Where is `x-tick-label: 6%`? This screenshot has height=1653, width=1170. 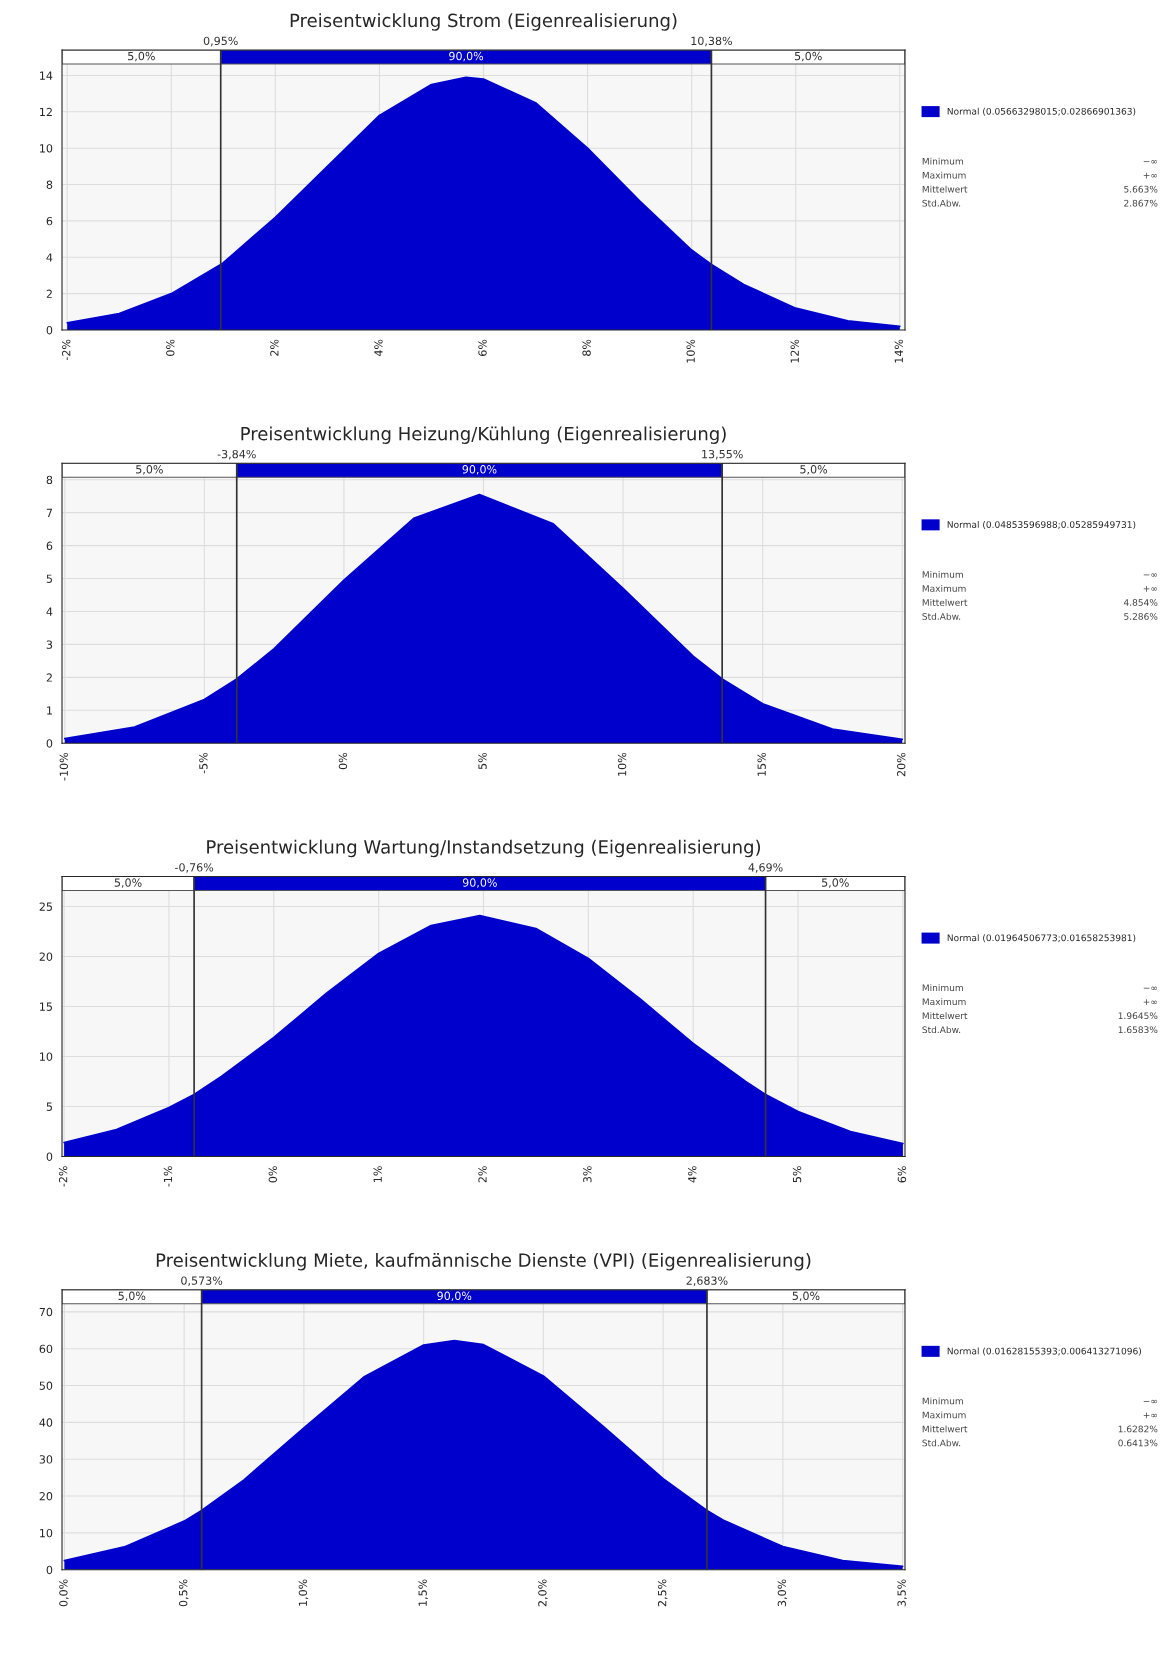
x-tick-label: 6% is located at coordinates (902, 1174).